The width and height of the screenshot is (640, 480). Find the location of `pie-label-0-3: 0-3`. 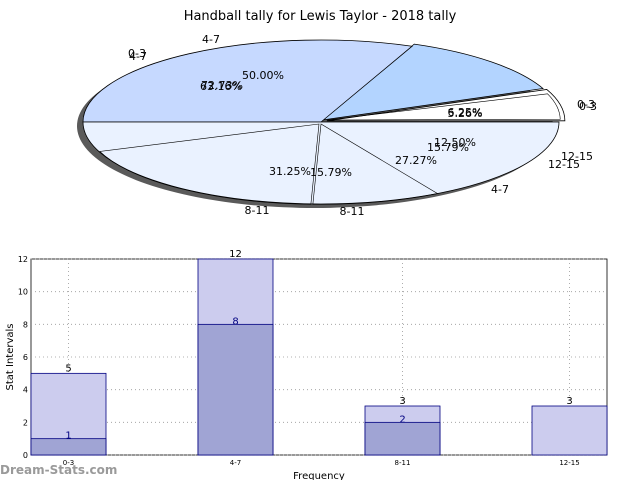

pie-label-0-3: 0-3 is located at coordinates (586, 104).